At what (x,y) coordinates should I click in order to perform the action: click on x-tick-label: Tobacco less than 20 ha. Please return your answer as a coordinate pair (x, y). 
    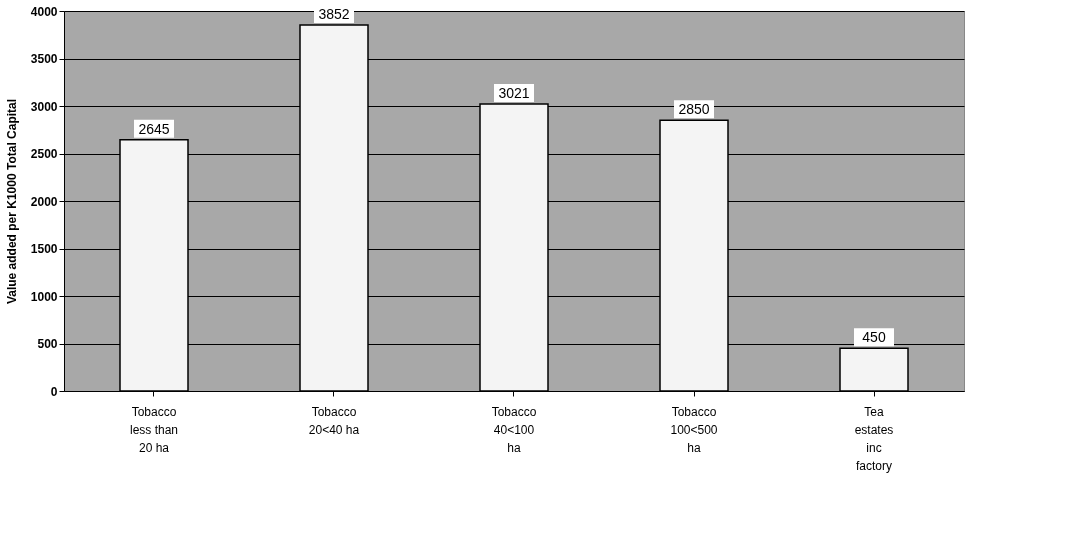
    Looking at the image, I should click on (154, 429).